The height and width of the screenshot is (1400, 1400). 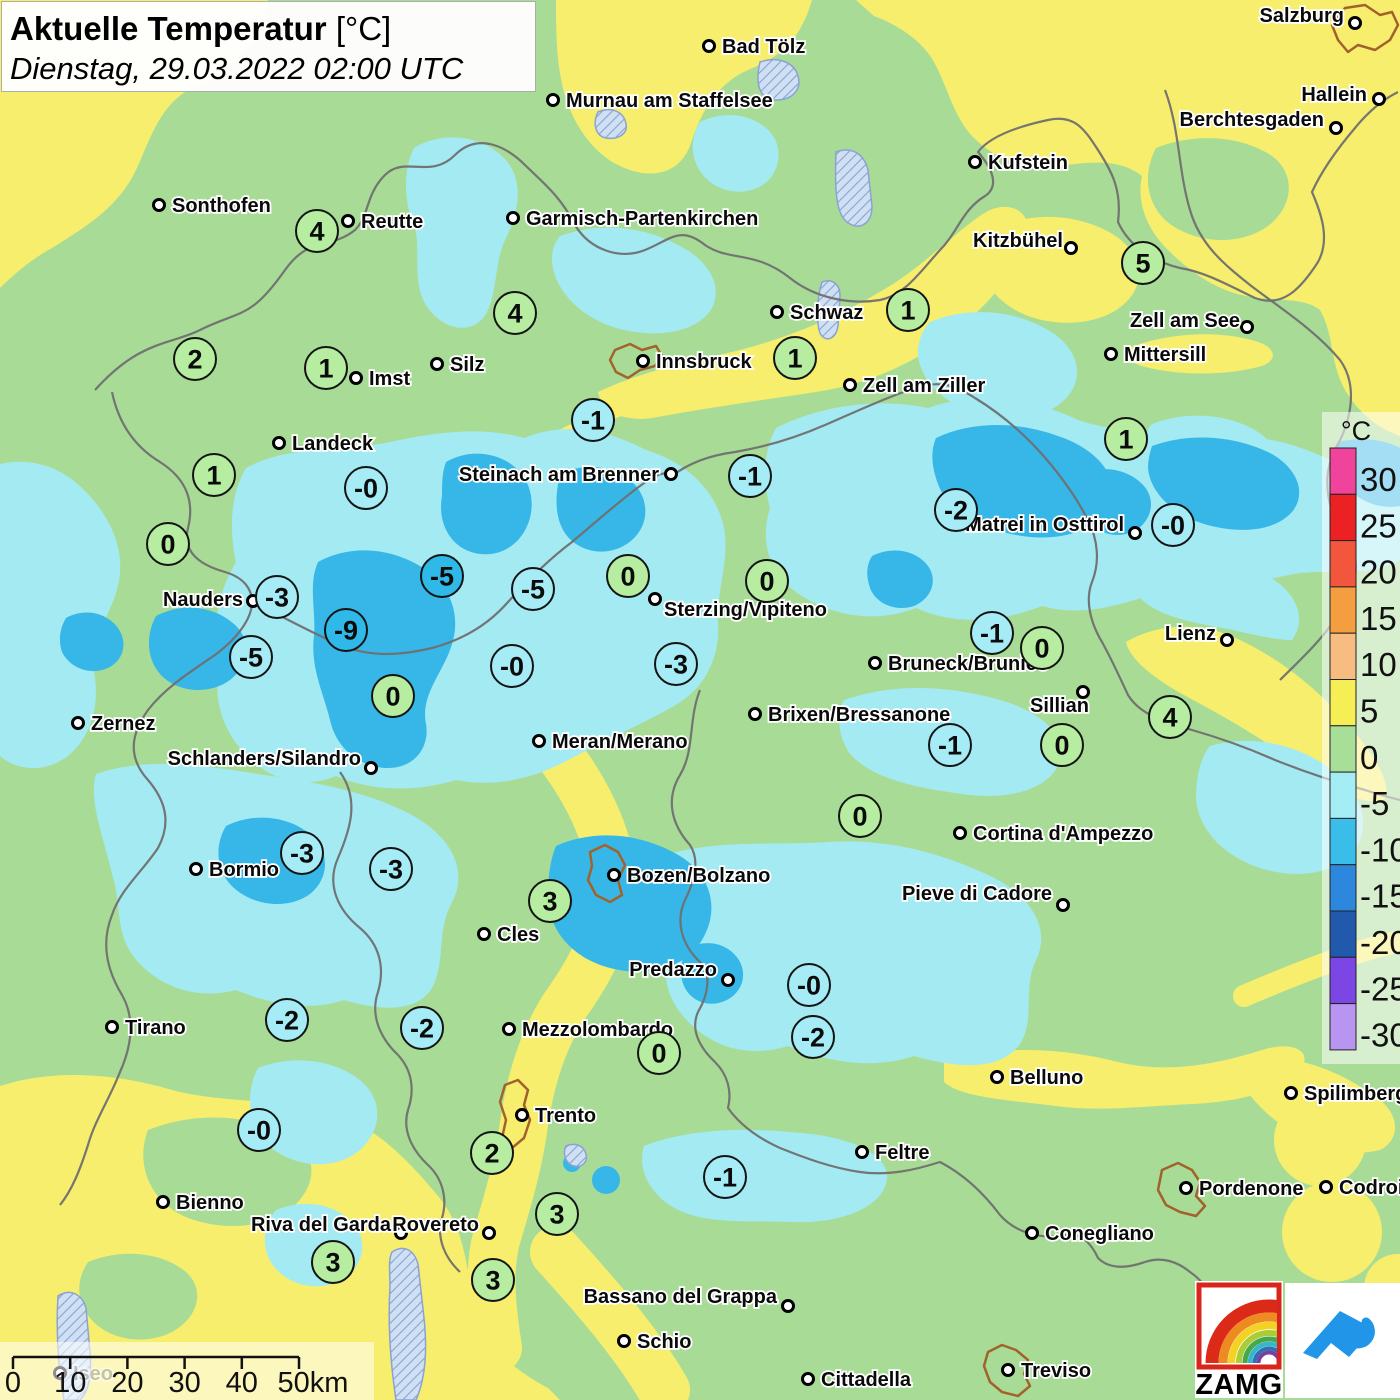 I want to click on city-label: Predazzo, so click(x=673, y=970).